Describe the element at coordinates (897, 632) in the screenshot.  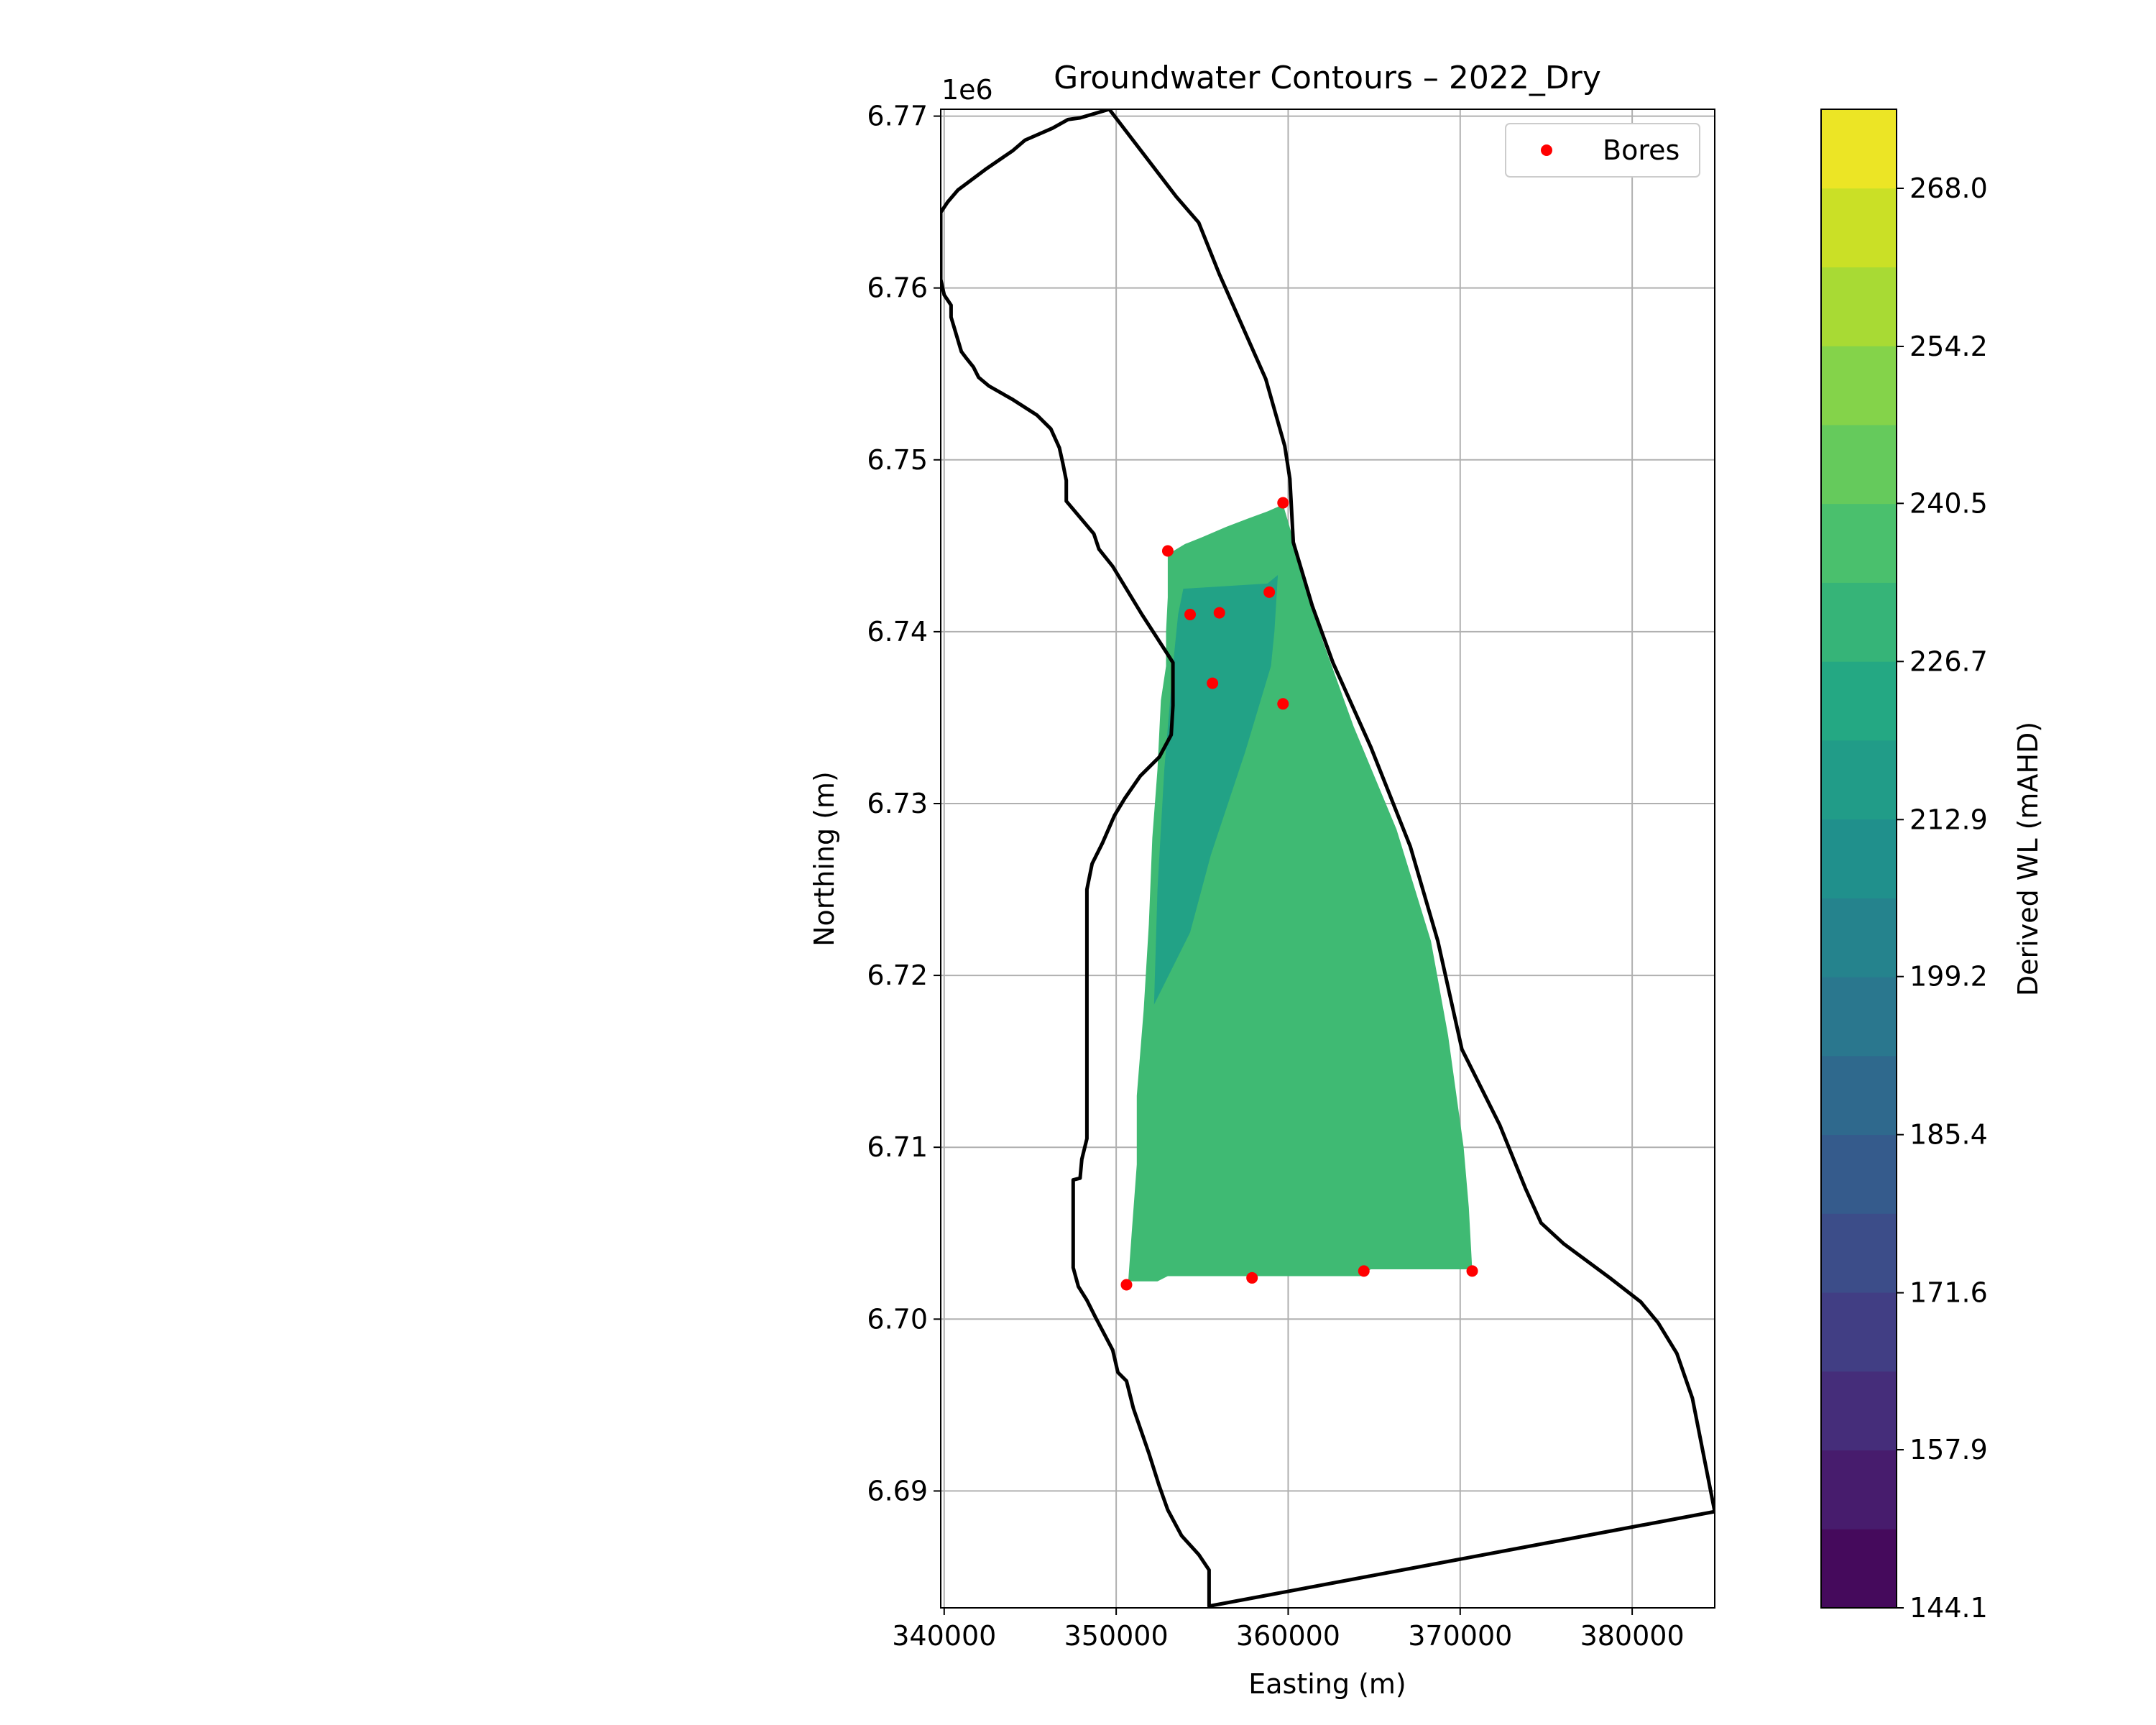
I see `y-tick-label: 6.74` at that location.